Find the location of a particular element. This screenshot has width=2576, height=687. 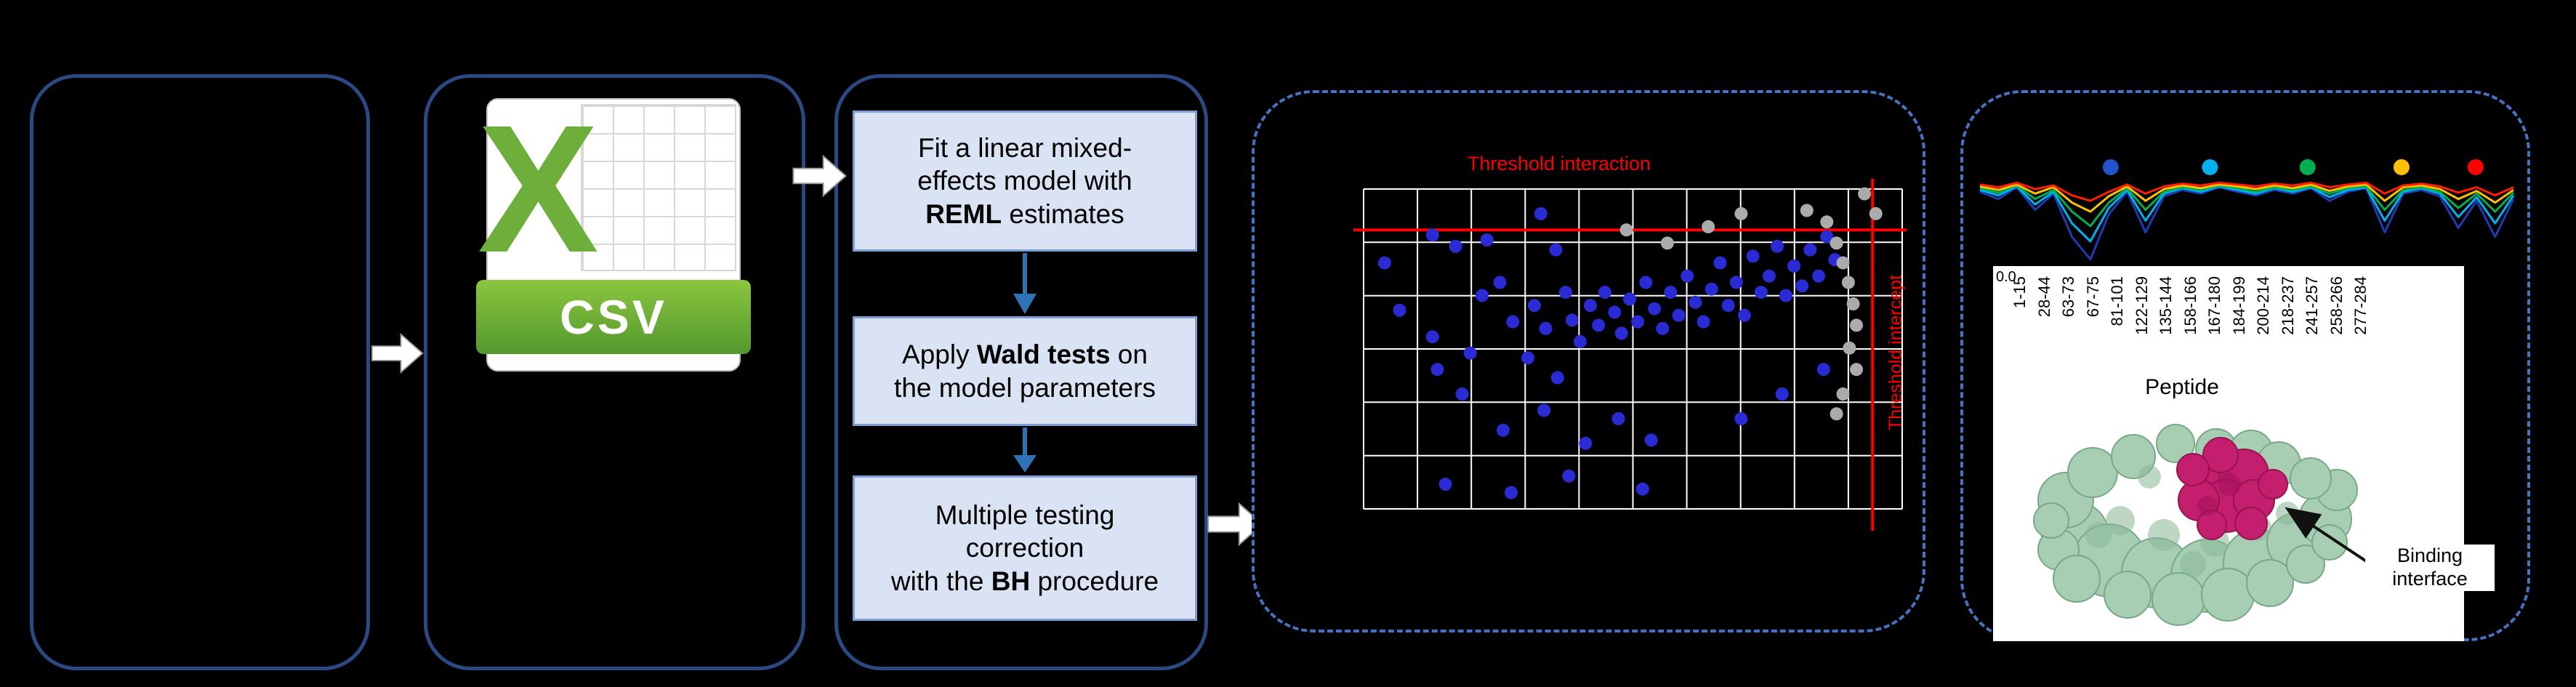

peptide-axis-label: 63-73 is located at coordinates (2068, 297).